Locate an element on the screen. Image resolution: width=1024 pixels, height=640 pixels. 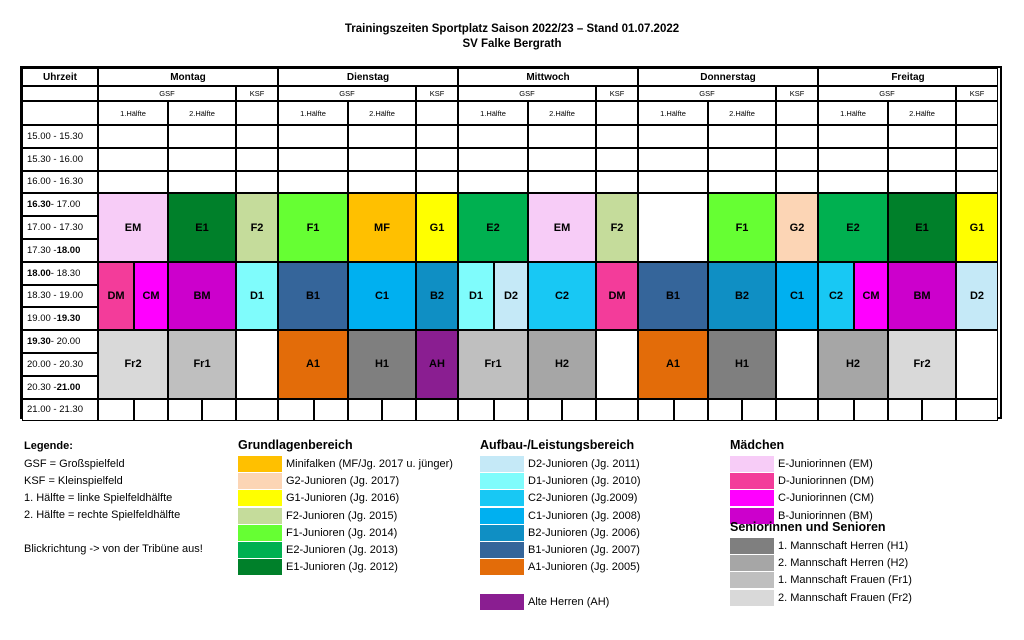
header-day: Donnerstag is located at coordinates (728, 77).